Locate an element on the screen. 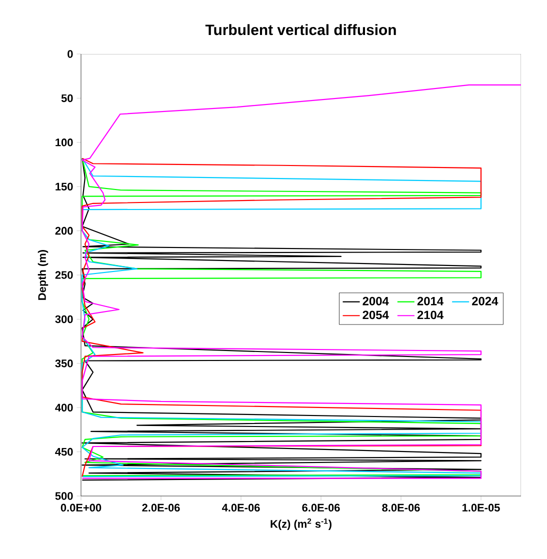 This screenshot has height=559, width=547. y-tick-label: 150 is located at coordinates (64, 186).